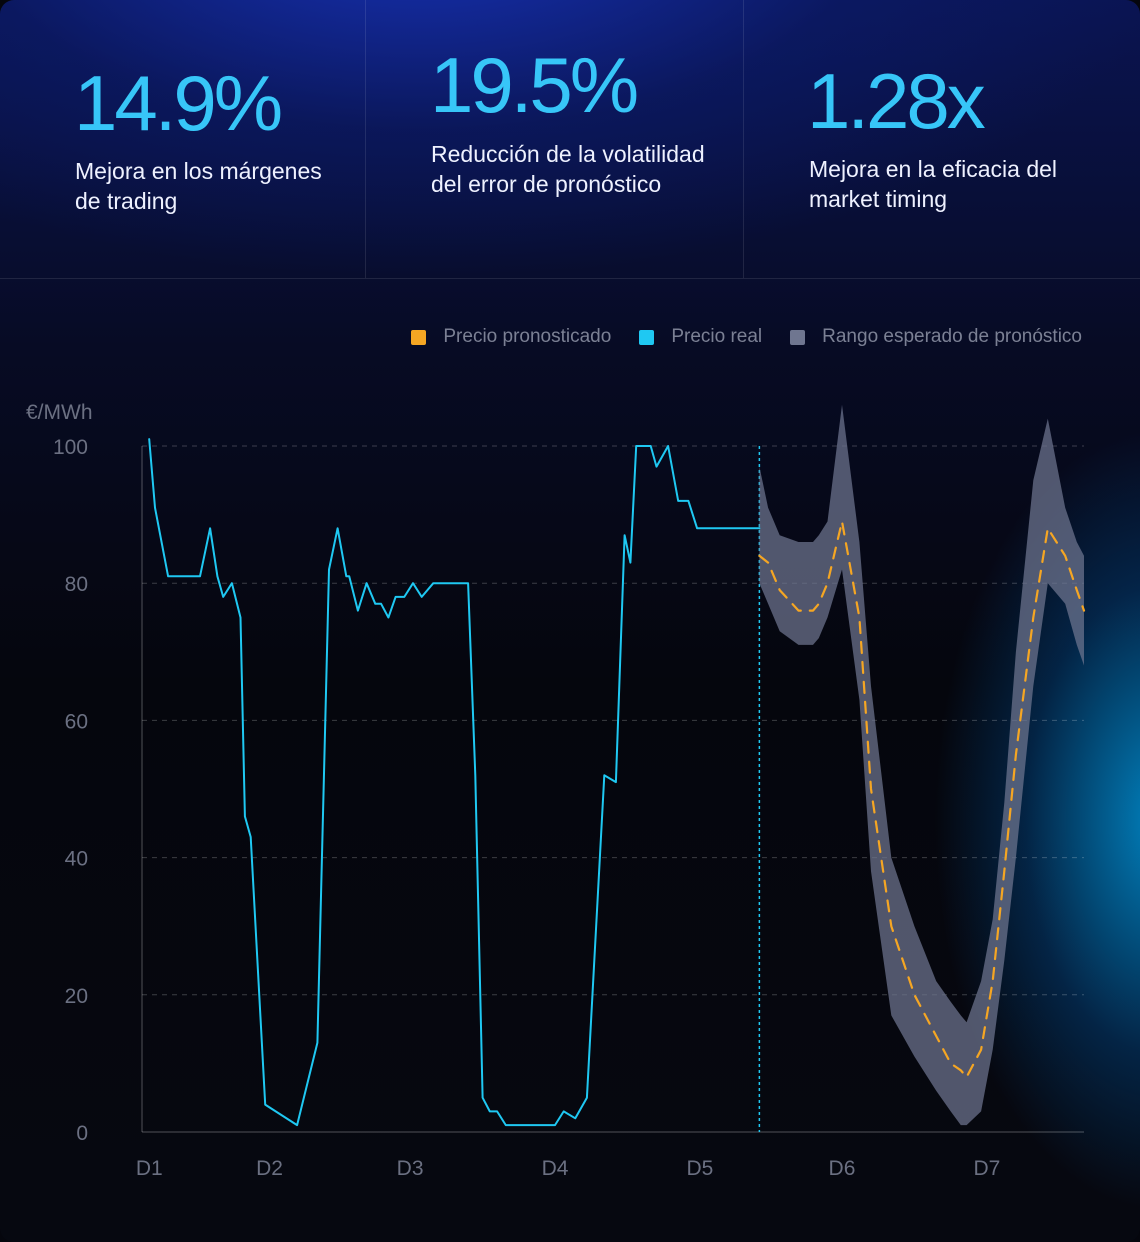 The height and width of the screenshot is (1242, 1140). What do you see at coordinates (527, 336) in the screenshot?
I see `legend-label: Precio pronosticado` at bounding box center [527, 336].